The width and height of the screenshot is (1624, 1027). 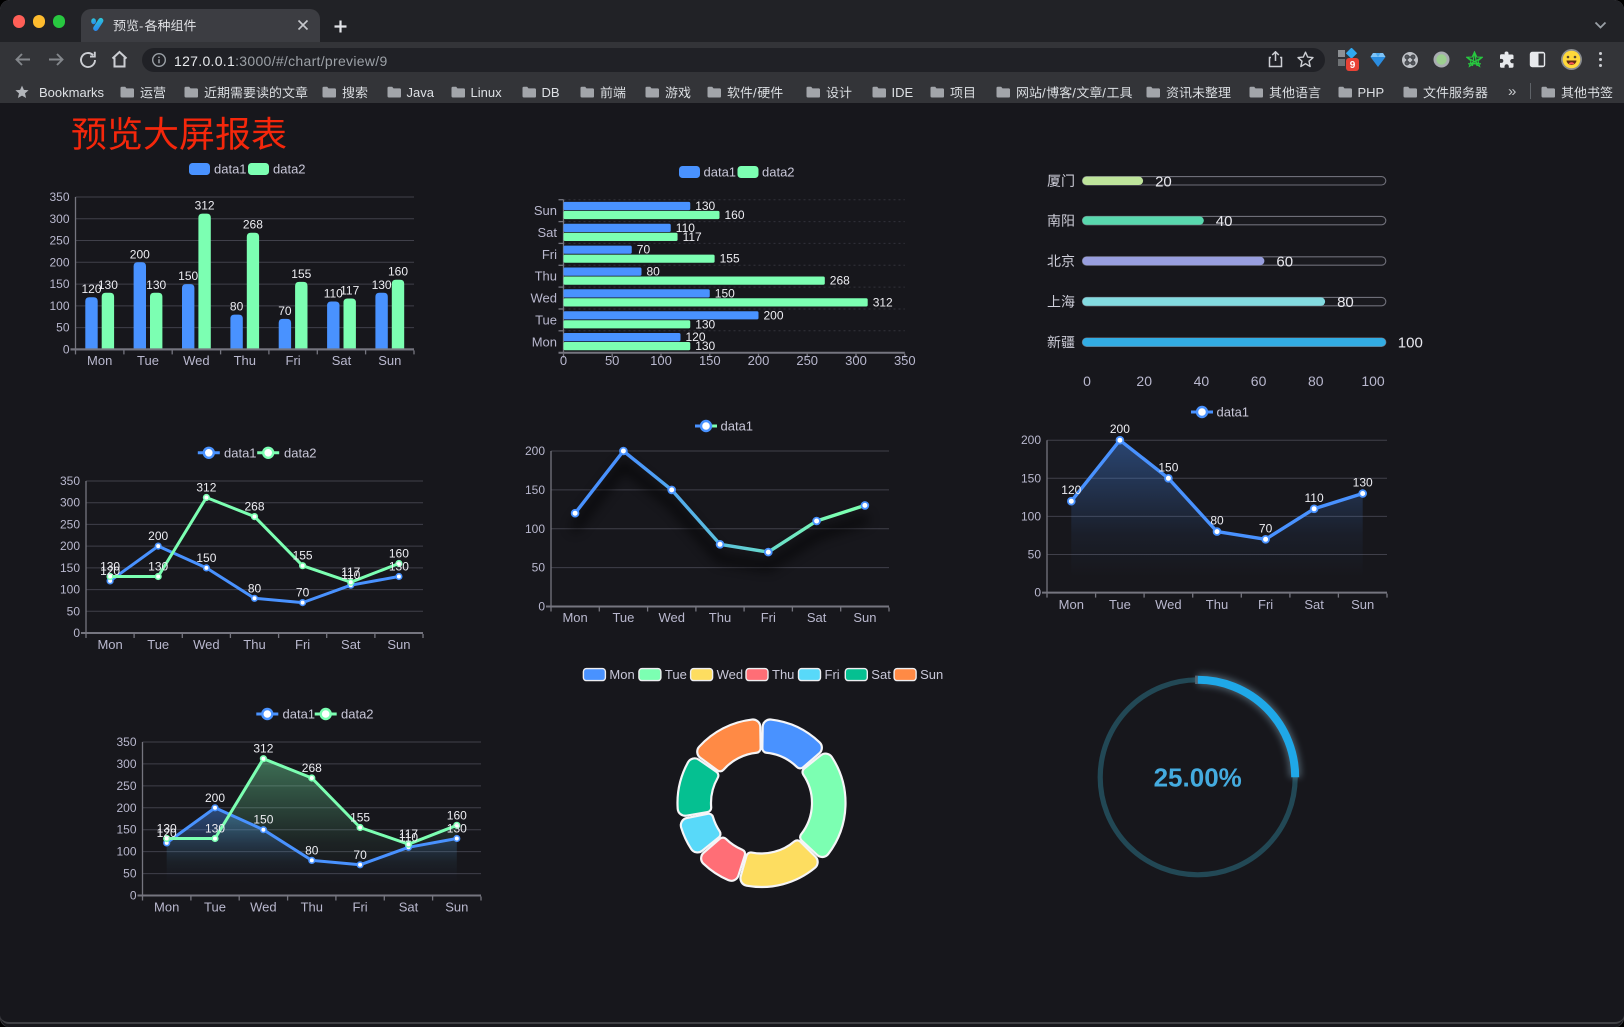 I want to click on svg-text: 9, so click(x=1353, y=65).